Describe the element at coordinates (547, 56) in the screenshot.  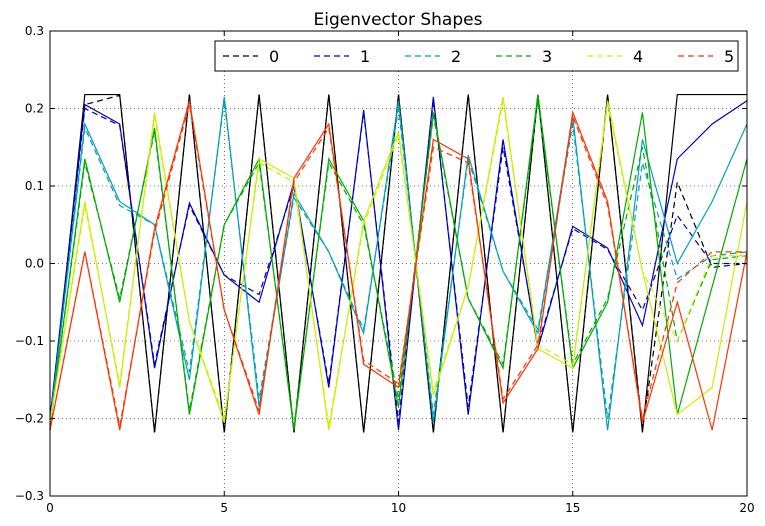
I see `legend-label-3: 3` at that location.